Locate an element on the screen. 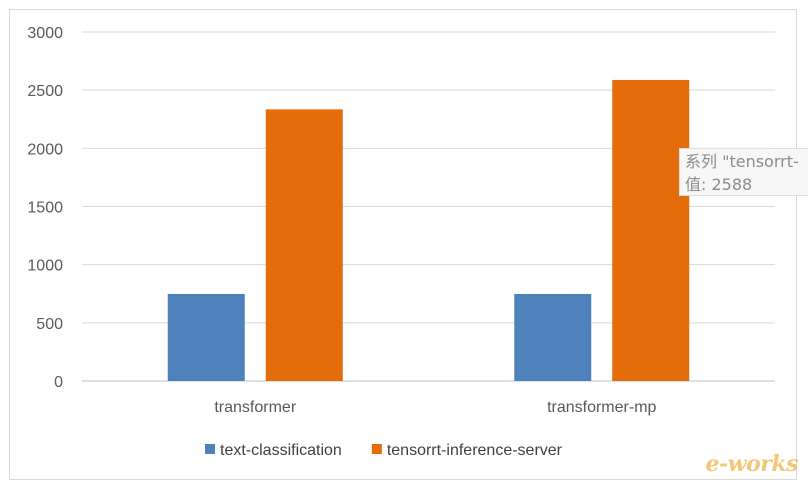 The width and height of the screenshot is (808, 489). legend-swatch-text-classification is located at coordinates (210, 449).